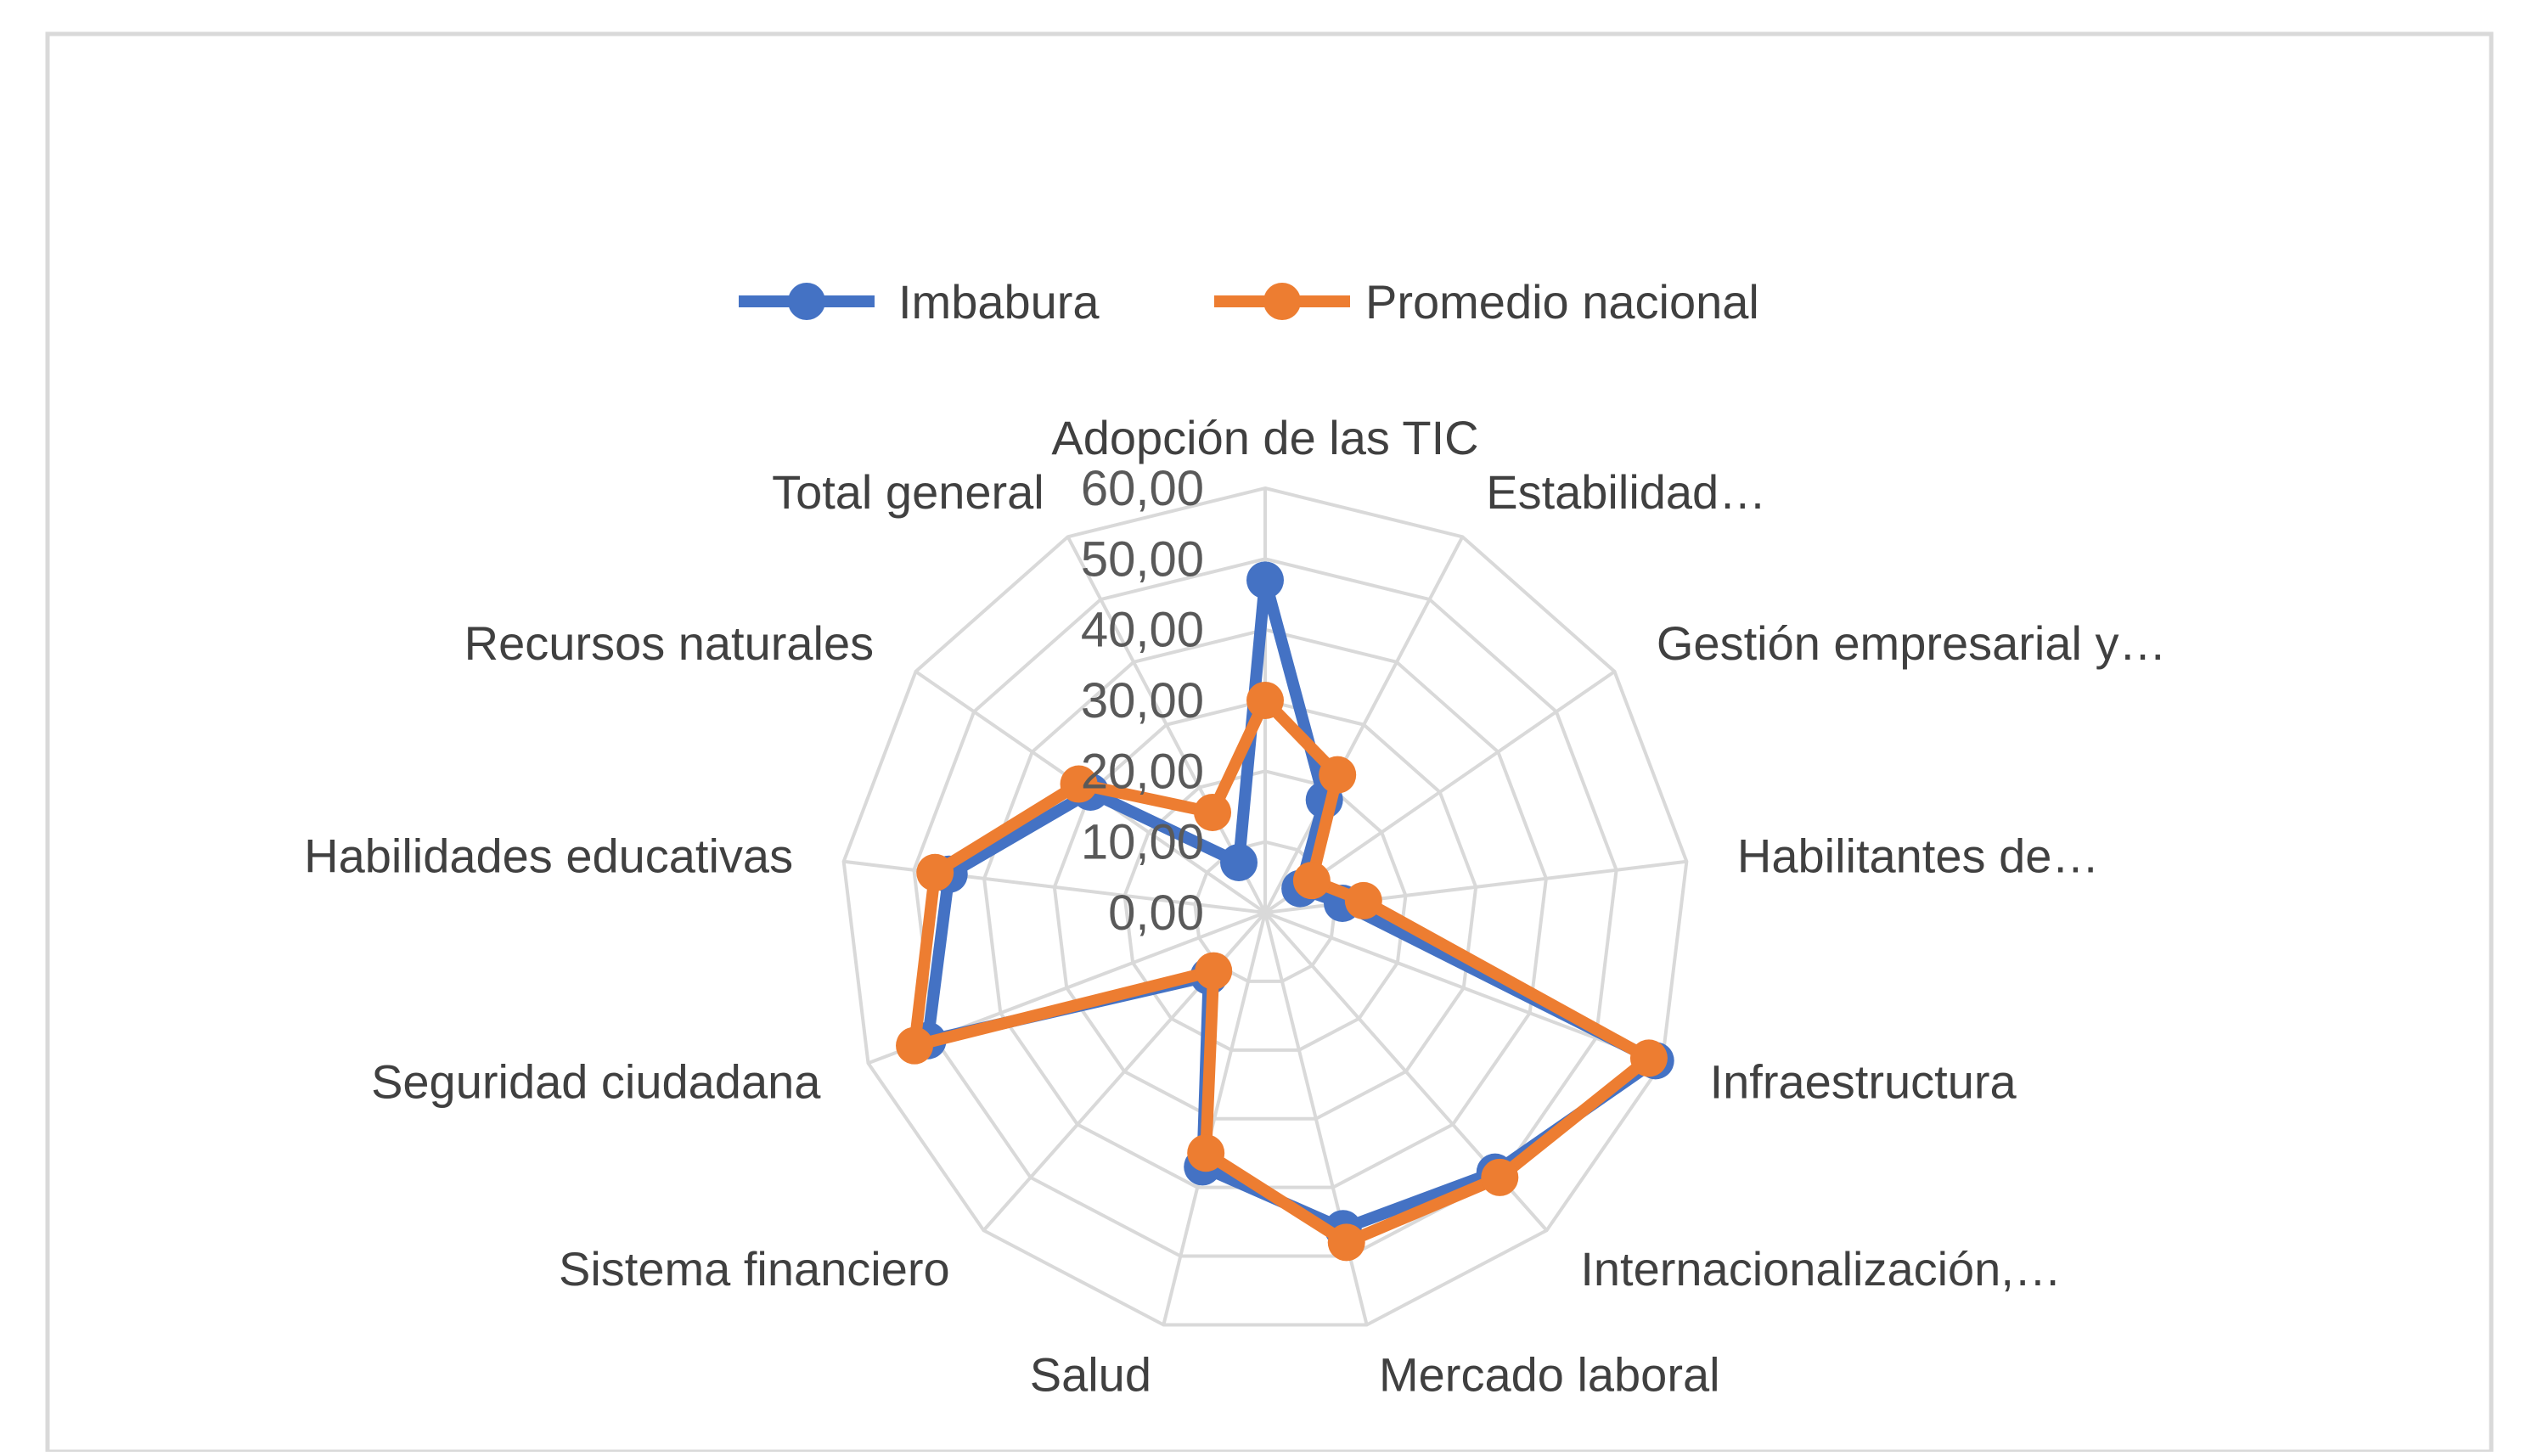 This screenshot has width=2532, height=1456. I want to click on axis-label-recursos-naturales: Recursos naturales, so click(669, 643).